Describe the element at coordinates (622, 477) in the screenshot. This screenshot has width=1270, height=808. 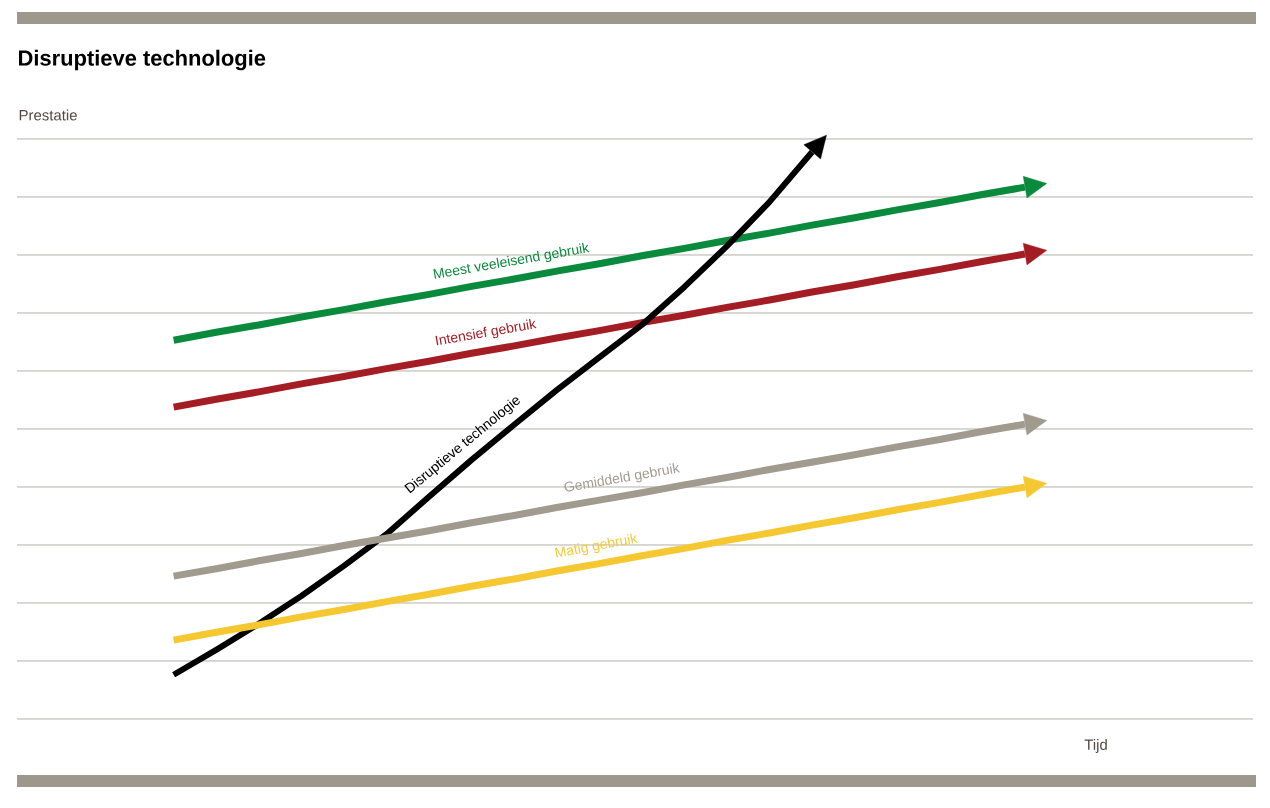
I see `text: Gemiddeld gebruik` at that location.